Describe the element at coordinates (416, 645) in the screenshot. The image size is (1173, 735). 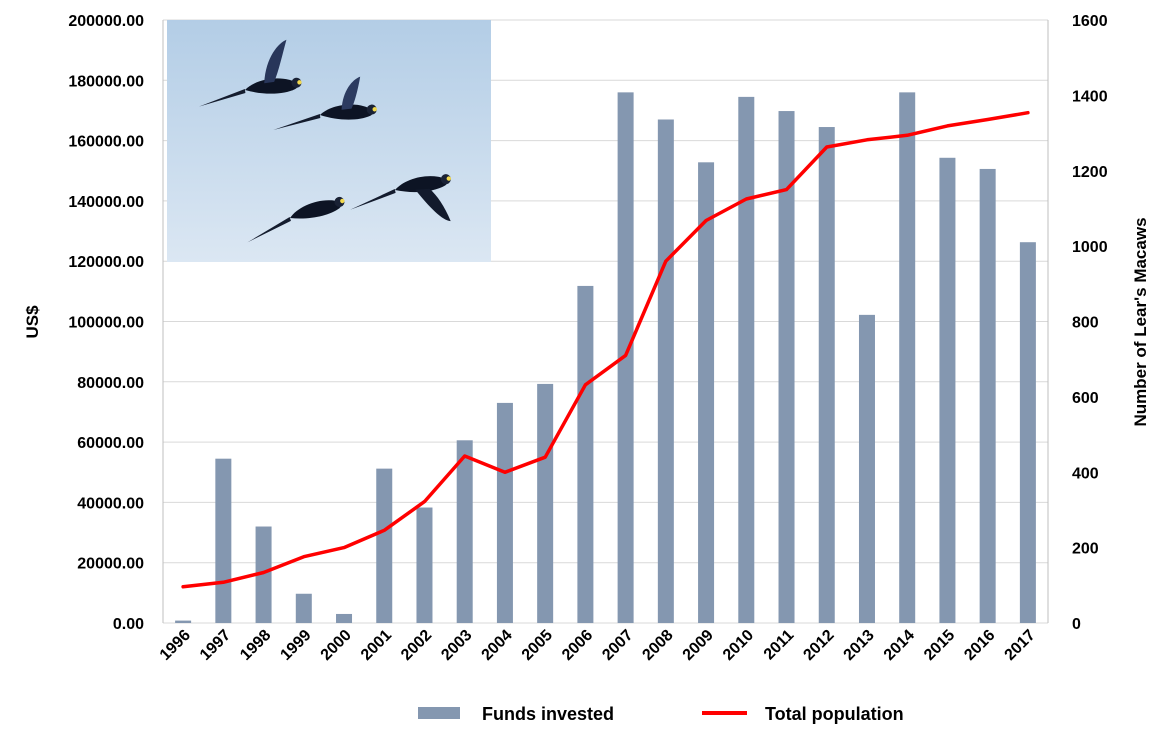
I see `x-tick-label: 2002` at that location.